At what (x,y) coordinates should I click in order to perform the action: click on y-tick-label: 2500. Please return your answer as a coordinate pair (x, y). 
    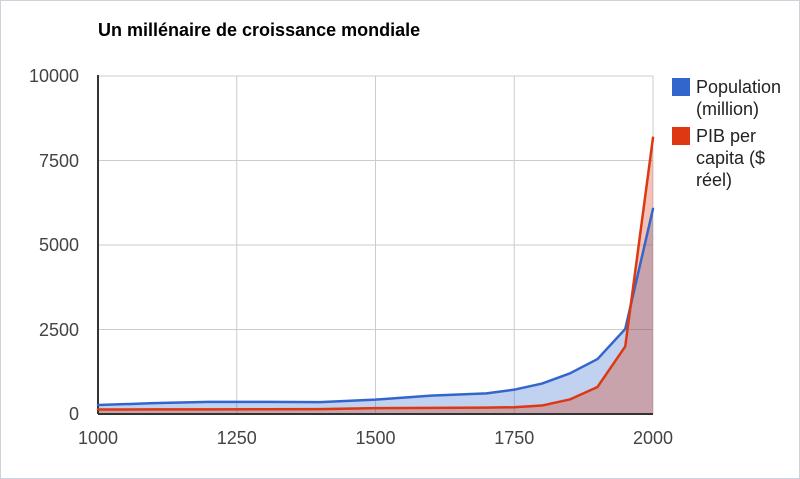
    Looking at the image, I should click on (58, 329).